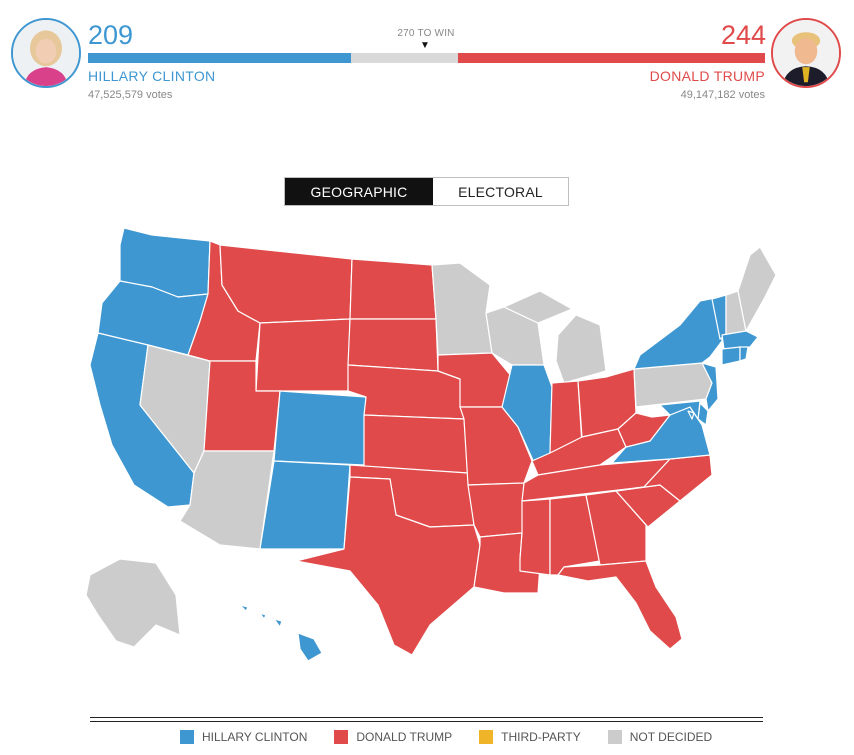 The image size is (854, 755). What do you see at coordinates (535, 537) in the screenshot?
I see `state-ms` at bounding box center [535, 537].